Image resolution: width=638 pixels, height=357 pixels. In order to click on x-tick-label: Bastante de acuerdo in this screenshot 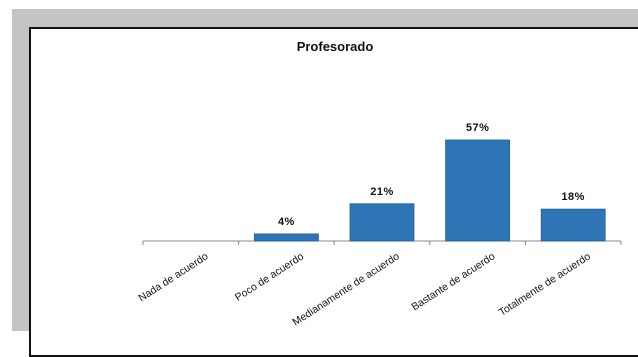, I will do `click(453, 281)`.